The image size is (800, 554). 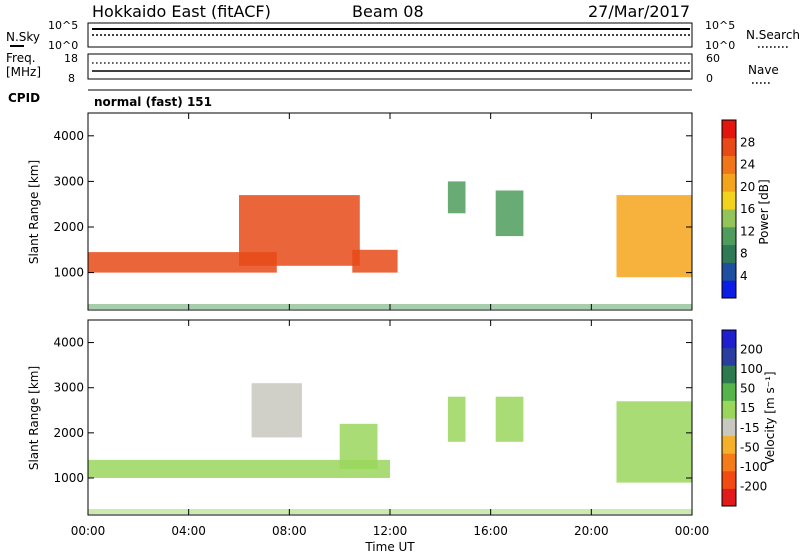 What do you see at coordinates (23, 37) in the screenshot?
I see `nsky-label: N.Sky` at bounding box center [23, 37].